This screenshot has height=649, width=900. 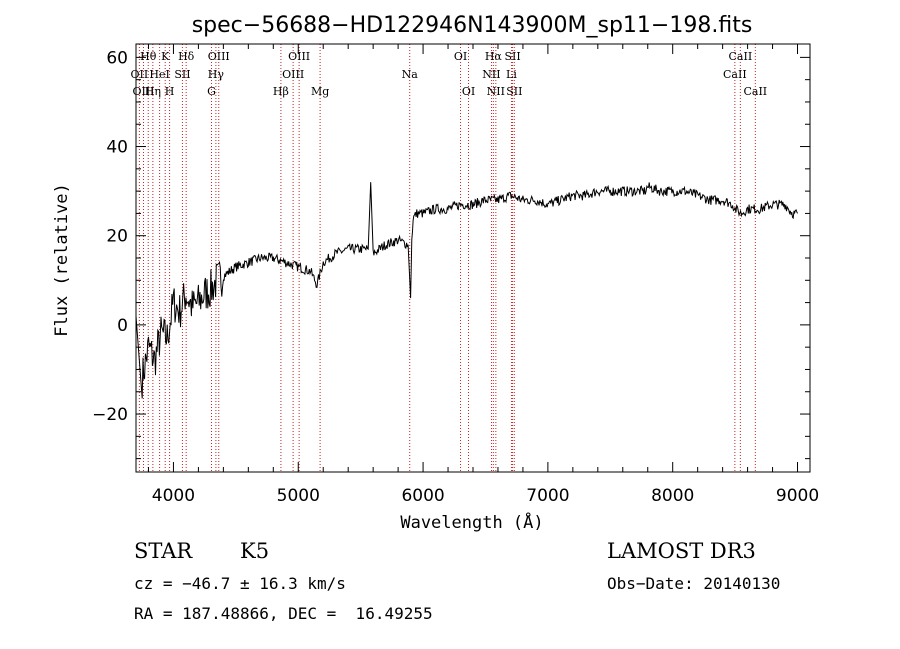 What do you see at coordinates (186, 56) in the screenshot?
I see `spectral-line-label: Hδ` at bounding box center [186, 56].